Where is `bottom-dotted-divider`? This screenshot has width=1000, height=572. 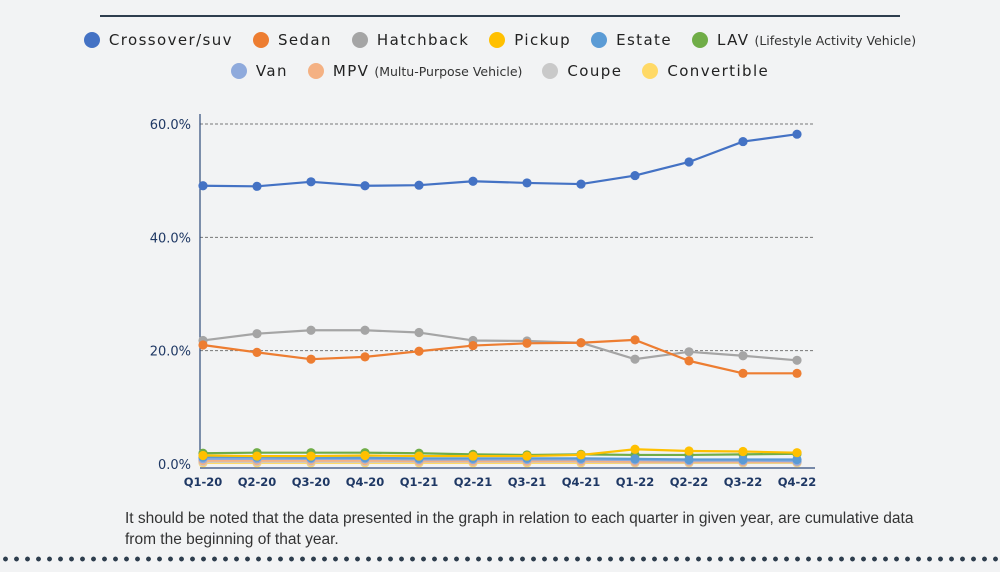
bottom-dotted-divider is located at coordinates (500, 559).